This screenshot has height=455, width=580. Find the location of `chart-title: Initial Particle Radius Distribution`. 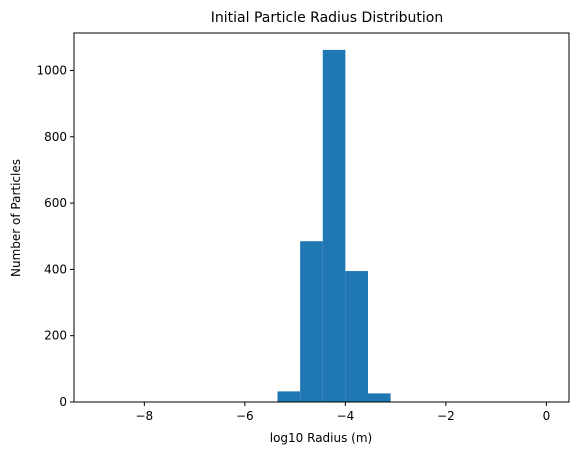

chart-title: Initial Particle Radius Distribution is located at coordinates (327, 18).